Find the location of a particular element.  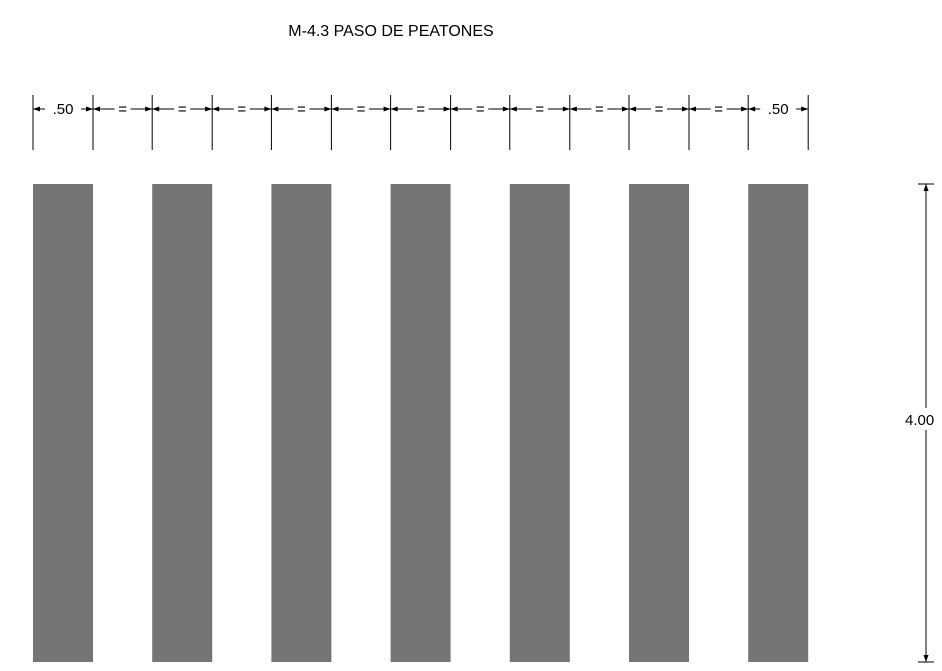

height-dimension: 4.00 is located at coordinates (922, 423).